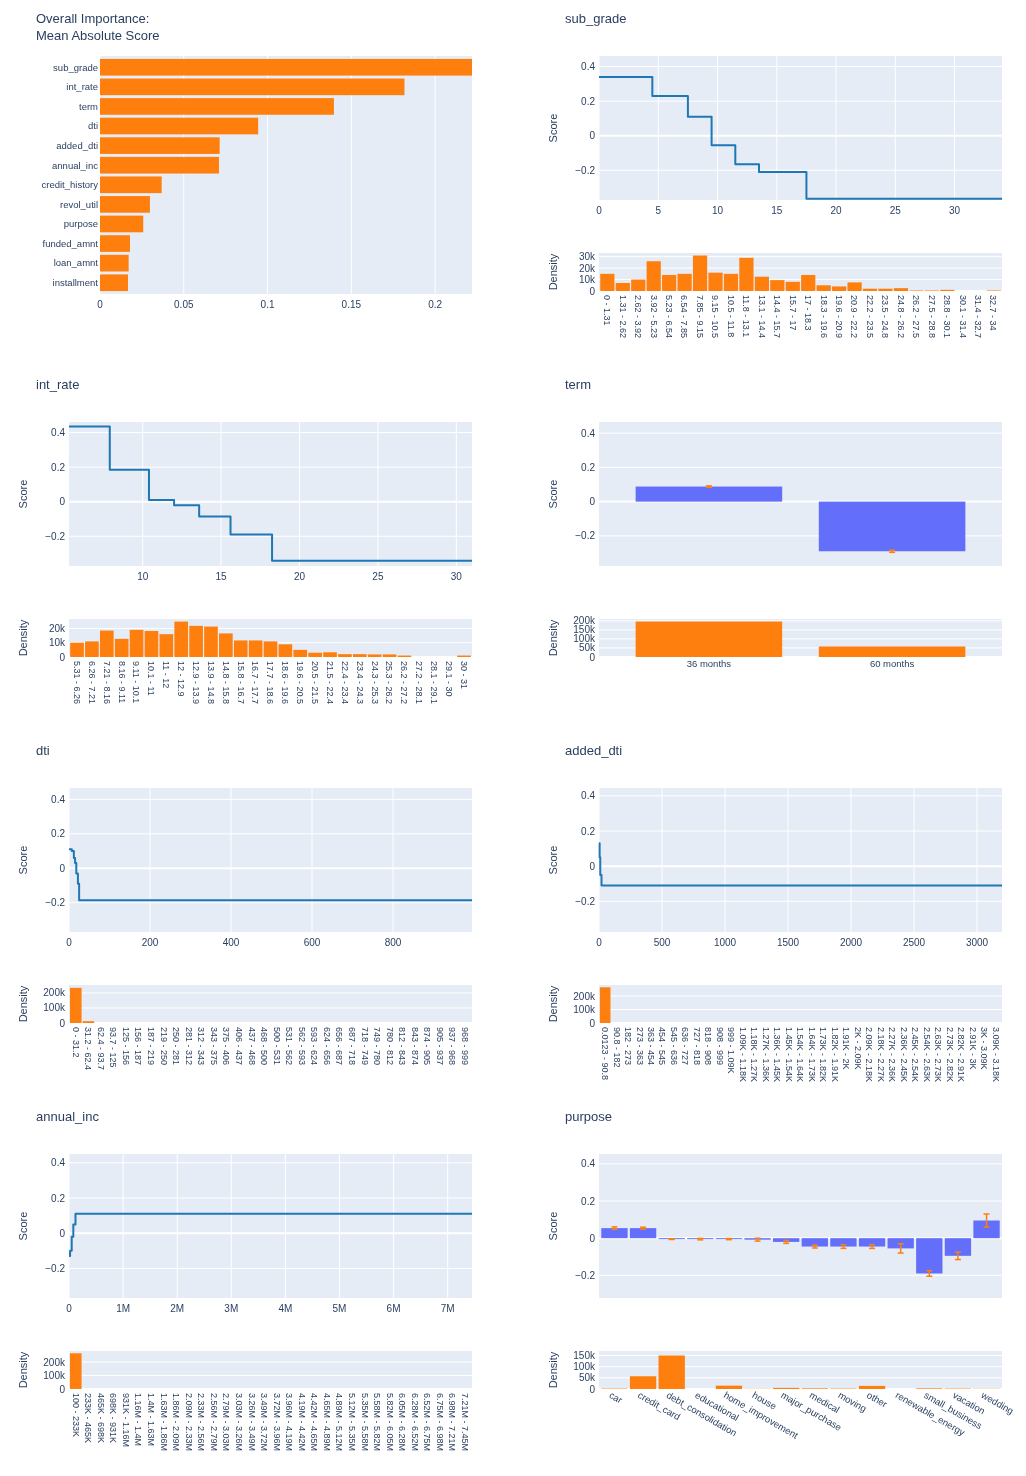  What do you see at coordinates (892, 663) in the screenshot?
I see `x-tick-label: 60 months` at bounding box center [892, 663].